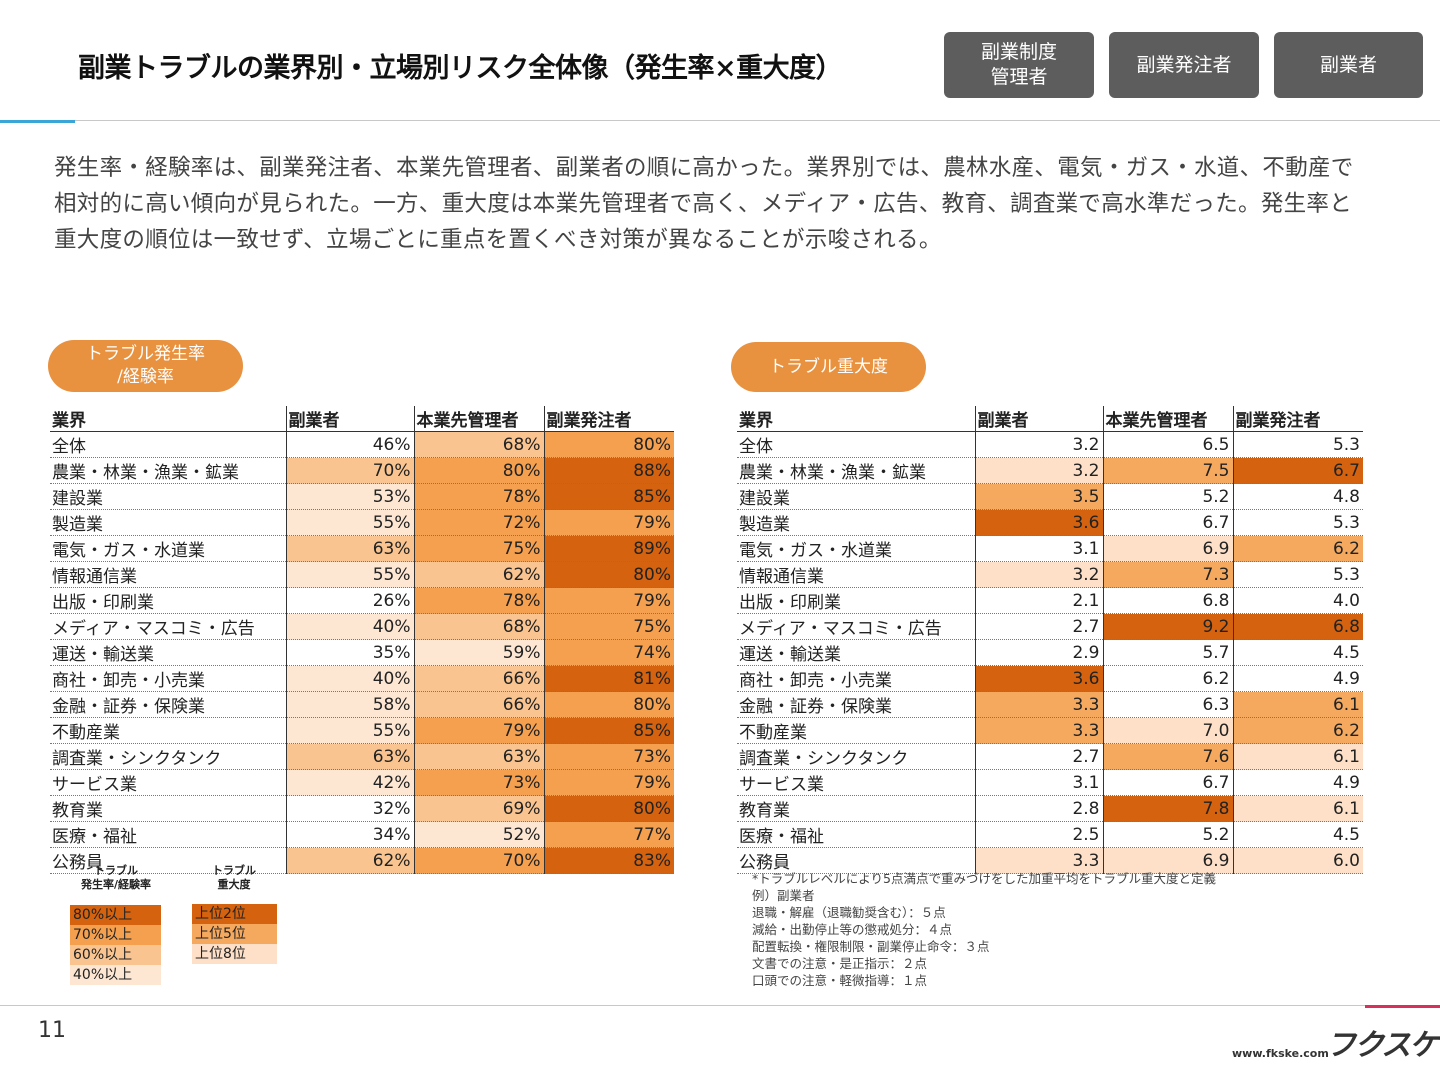 The image size is (1440, 1080). I want to click on rate-industry-cell: 医療・福祉, so click(168, 834).